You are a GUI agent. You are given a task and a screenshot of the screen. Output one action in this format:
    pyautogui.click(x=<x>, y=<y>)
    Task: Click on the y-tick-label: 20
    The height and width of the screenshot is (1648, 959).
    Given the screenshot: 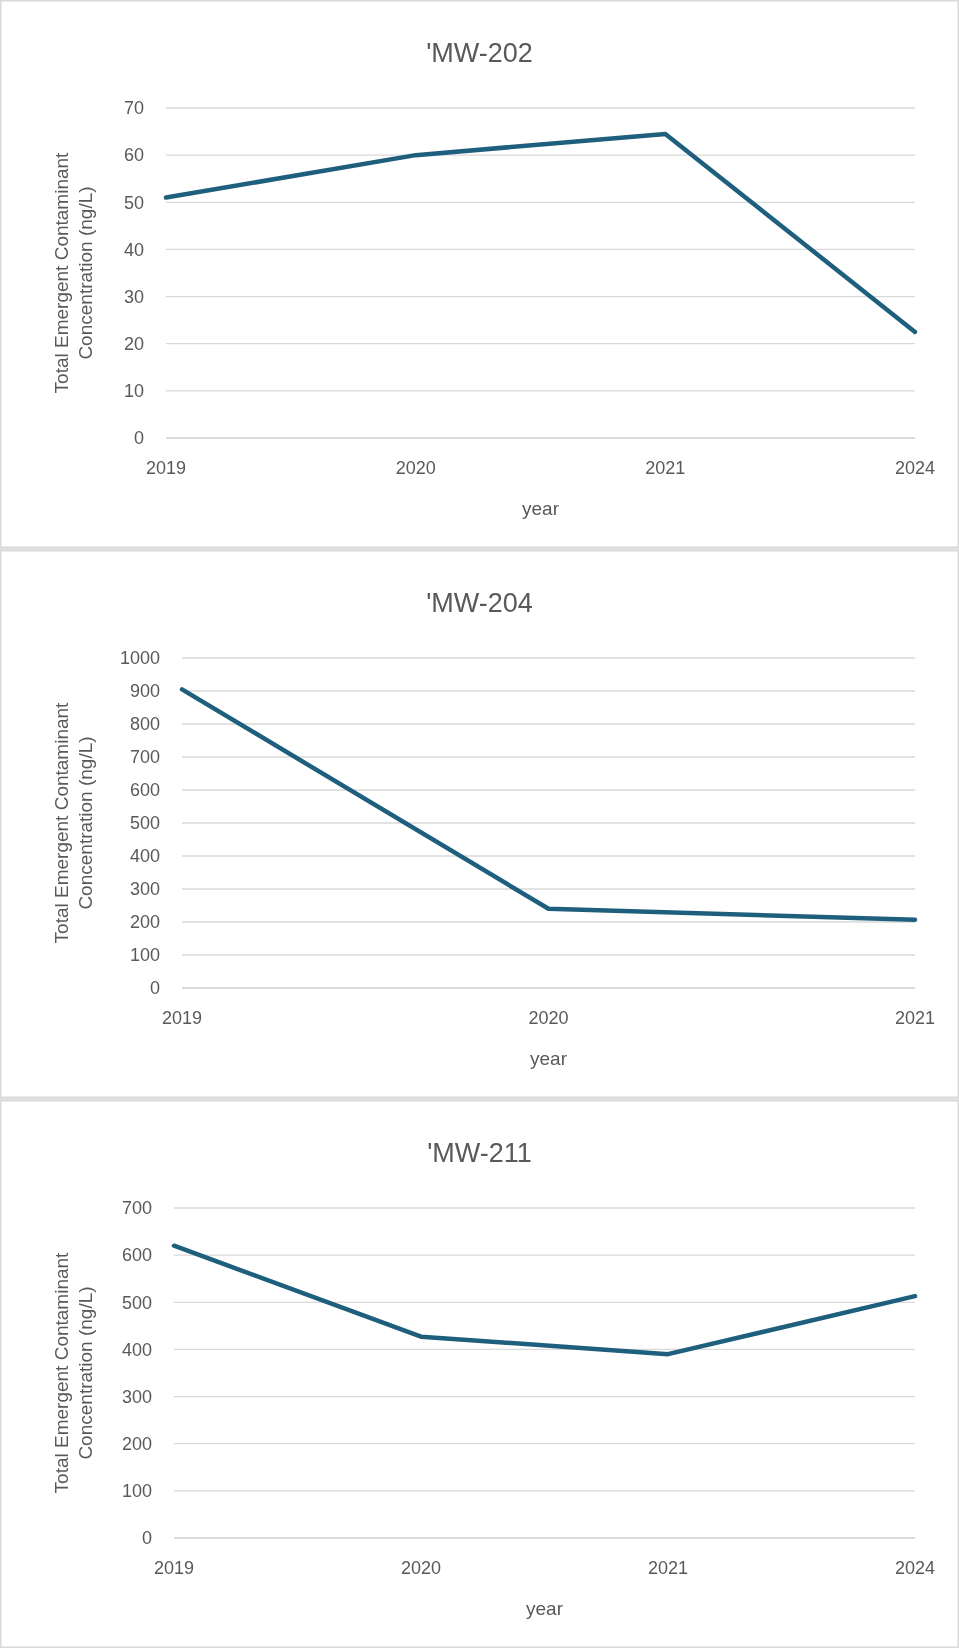 What is the action you would take?
    pyautogui.click(x=133, y=344)
    